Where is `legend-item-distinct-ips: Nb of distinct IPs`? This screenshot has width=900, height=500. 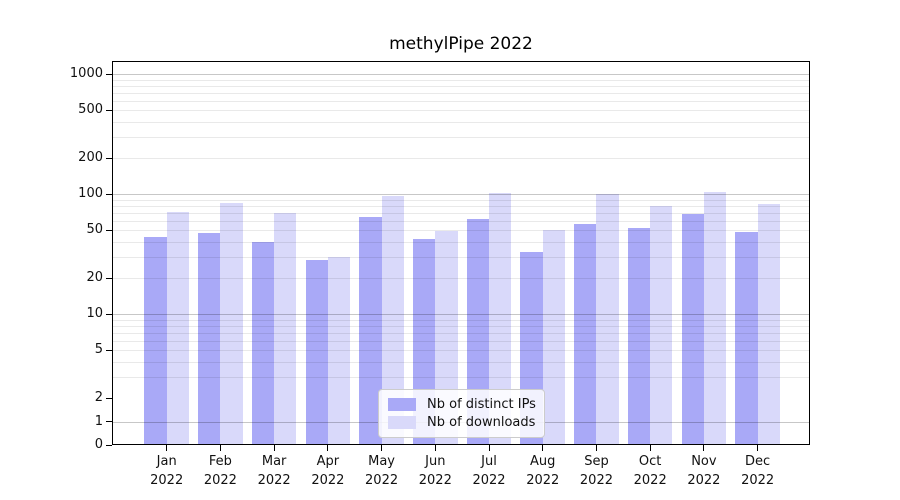
legend-item-distinct-ips: Nb of distinct IPs is located at coordinates (462, 405).